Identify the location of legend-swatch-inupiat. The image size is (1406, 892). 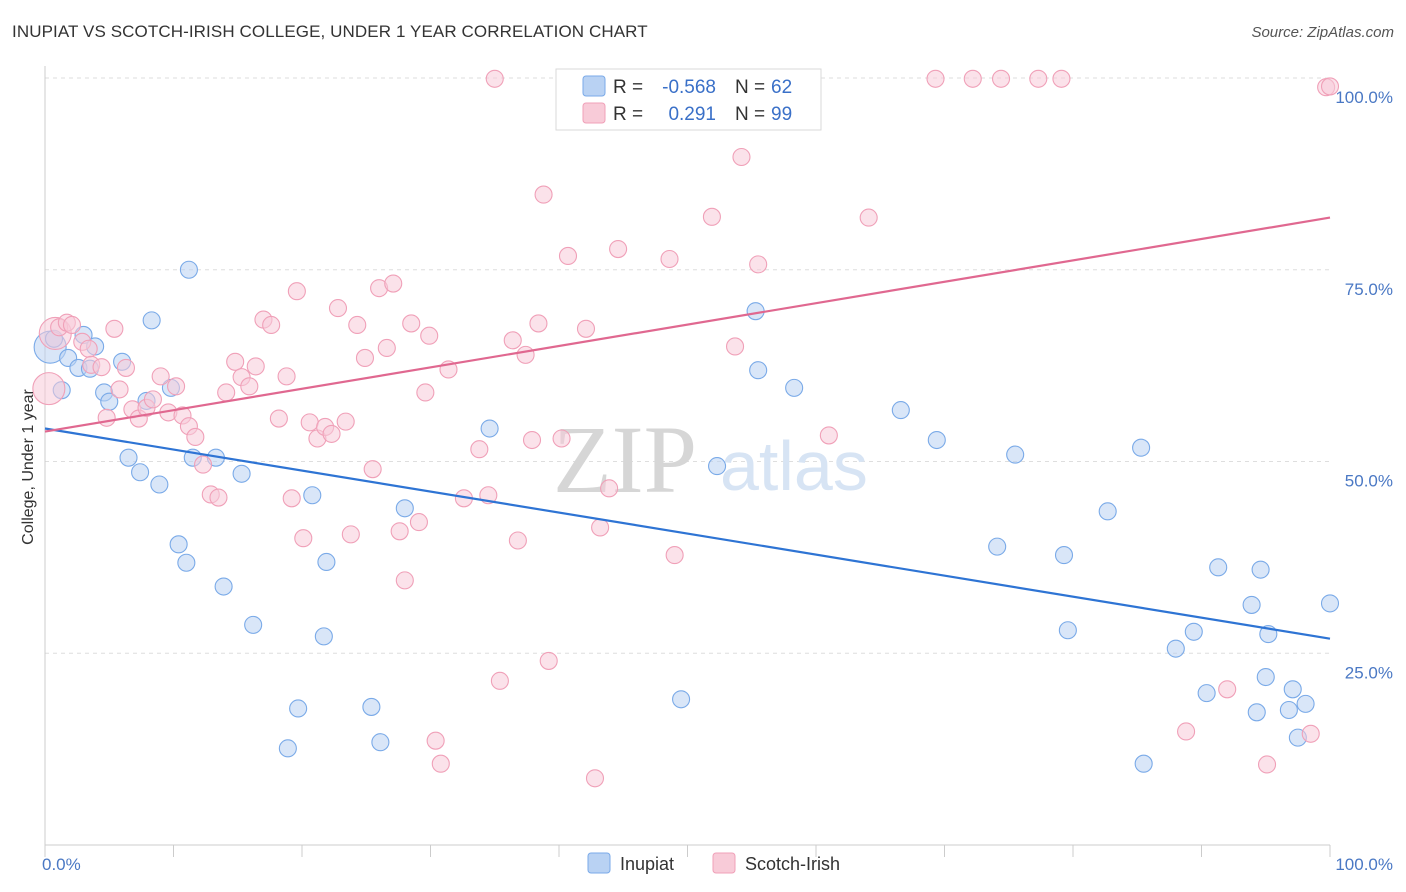
(594, 86).